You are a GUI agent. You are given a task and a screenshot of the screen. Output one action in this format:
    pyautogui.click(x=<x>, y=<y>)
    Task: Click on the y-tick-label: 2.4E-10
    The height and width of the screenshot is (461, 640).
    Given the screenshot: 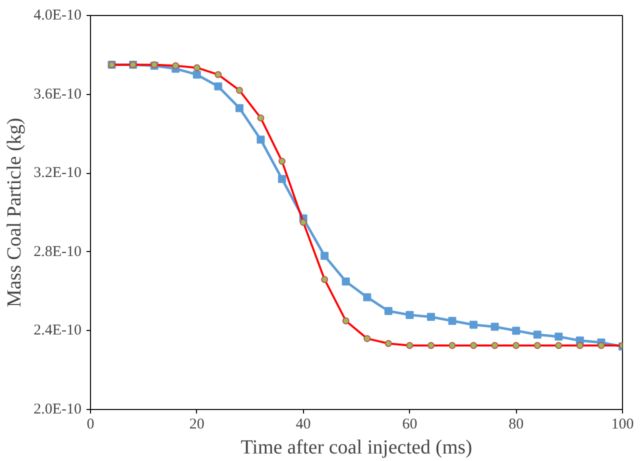 What is the action you would take?
    pyautogui.click(x=58, y=330)
    